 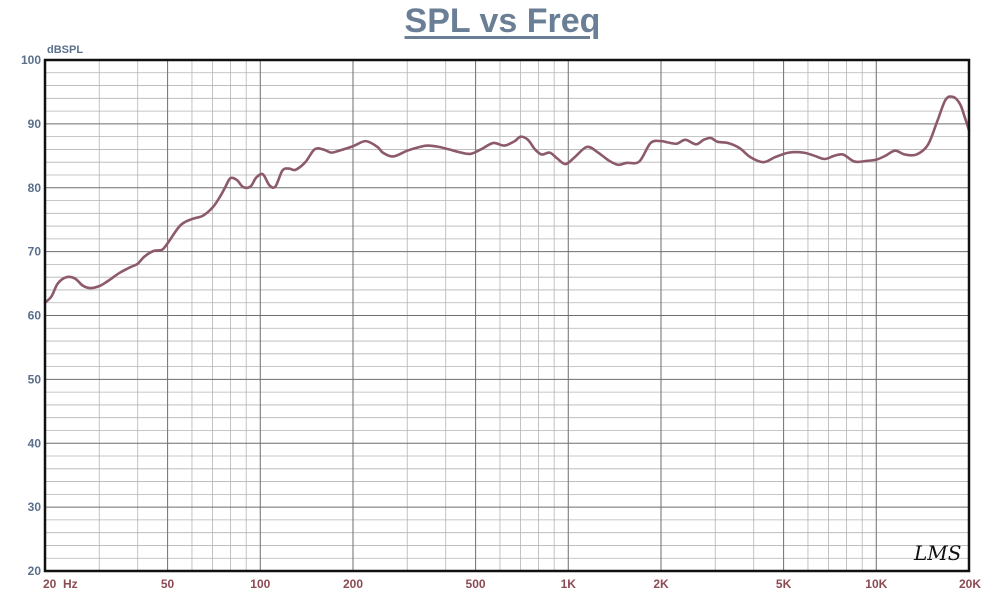 What do you see at coordinates (65, 50) in the screenshot?
I see `y-axis-label: dBSPL` at bounding box center [65, 50].